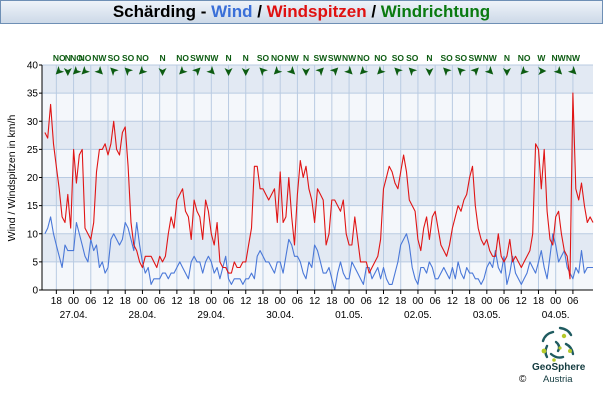  What do you see at coordinates (33, 178) in the screenshot?
I see `y-tick-label: 20` at bounding box center [33, 178].